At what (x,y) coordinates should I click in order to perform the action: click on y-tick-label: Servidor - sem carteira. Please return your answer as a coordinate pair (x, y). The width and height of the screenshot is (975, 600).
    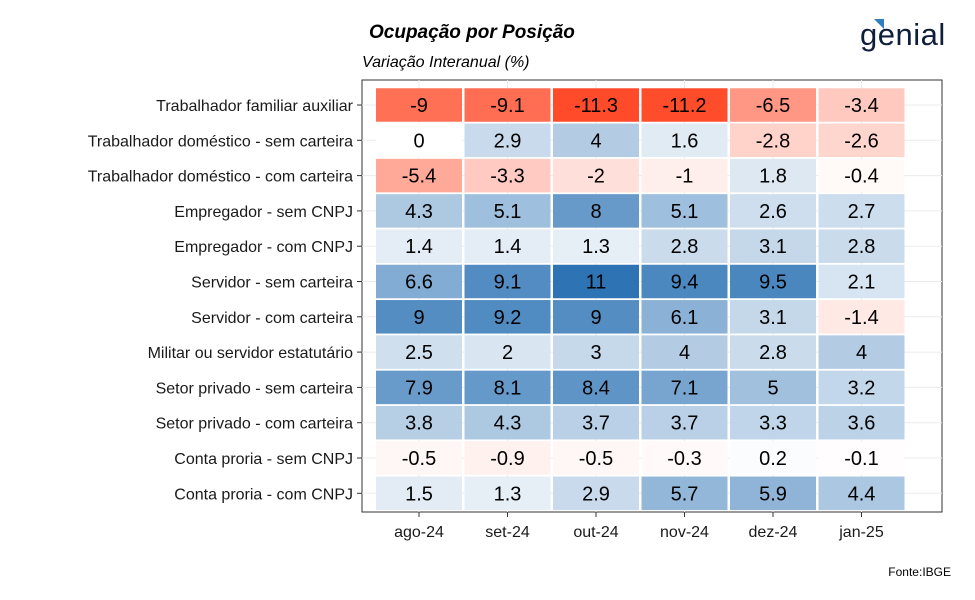
    Looking at the image, I should click on (272, 283).